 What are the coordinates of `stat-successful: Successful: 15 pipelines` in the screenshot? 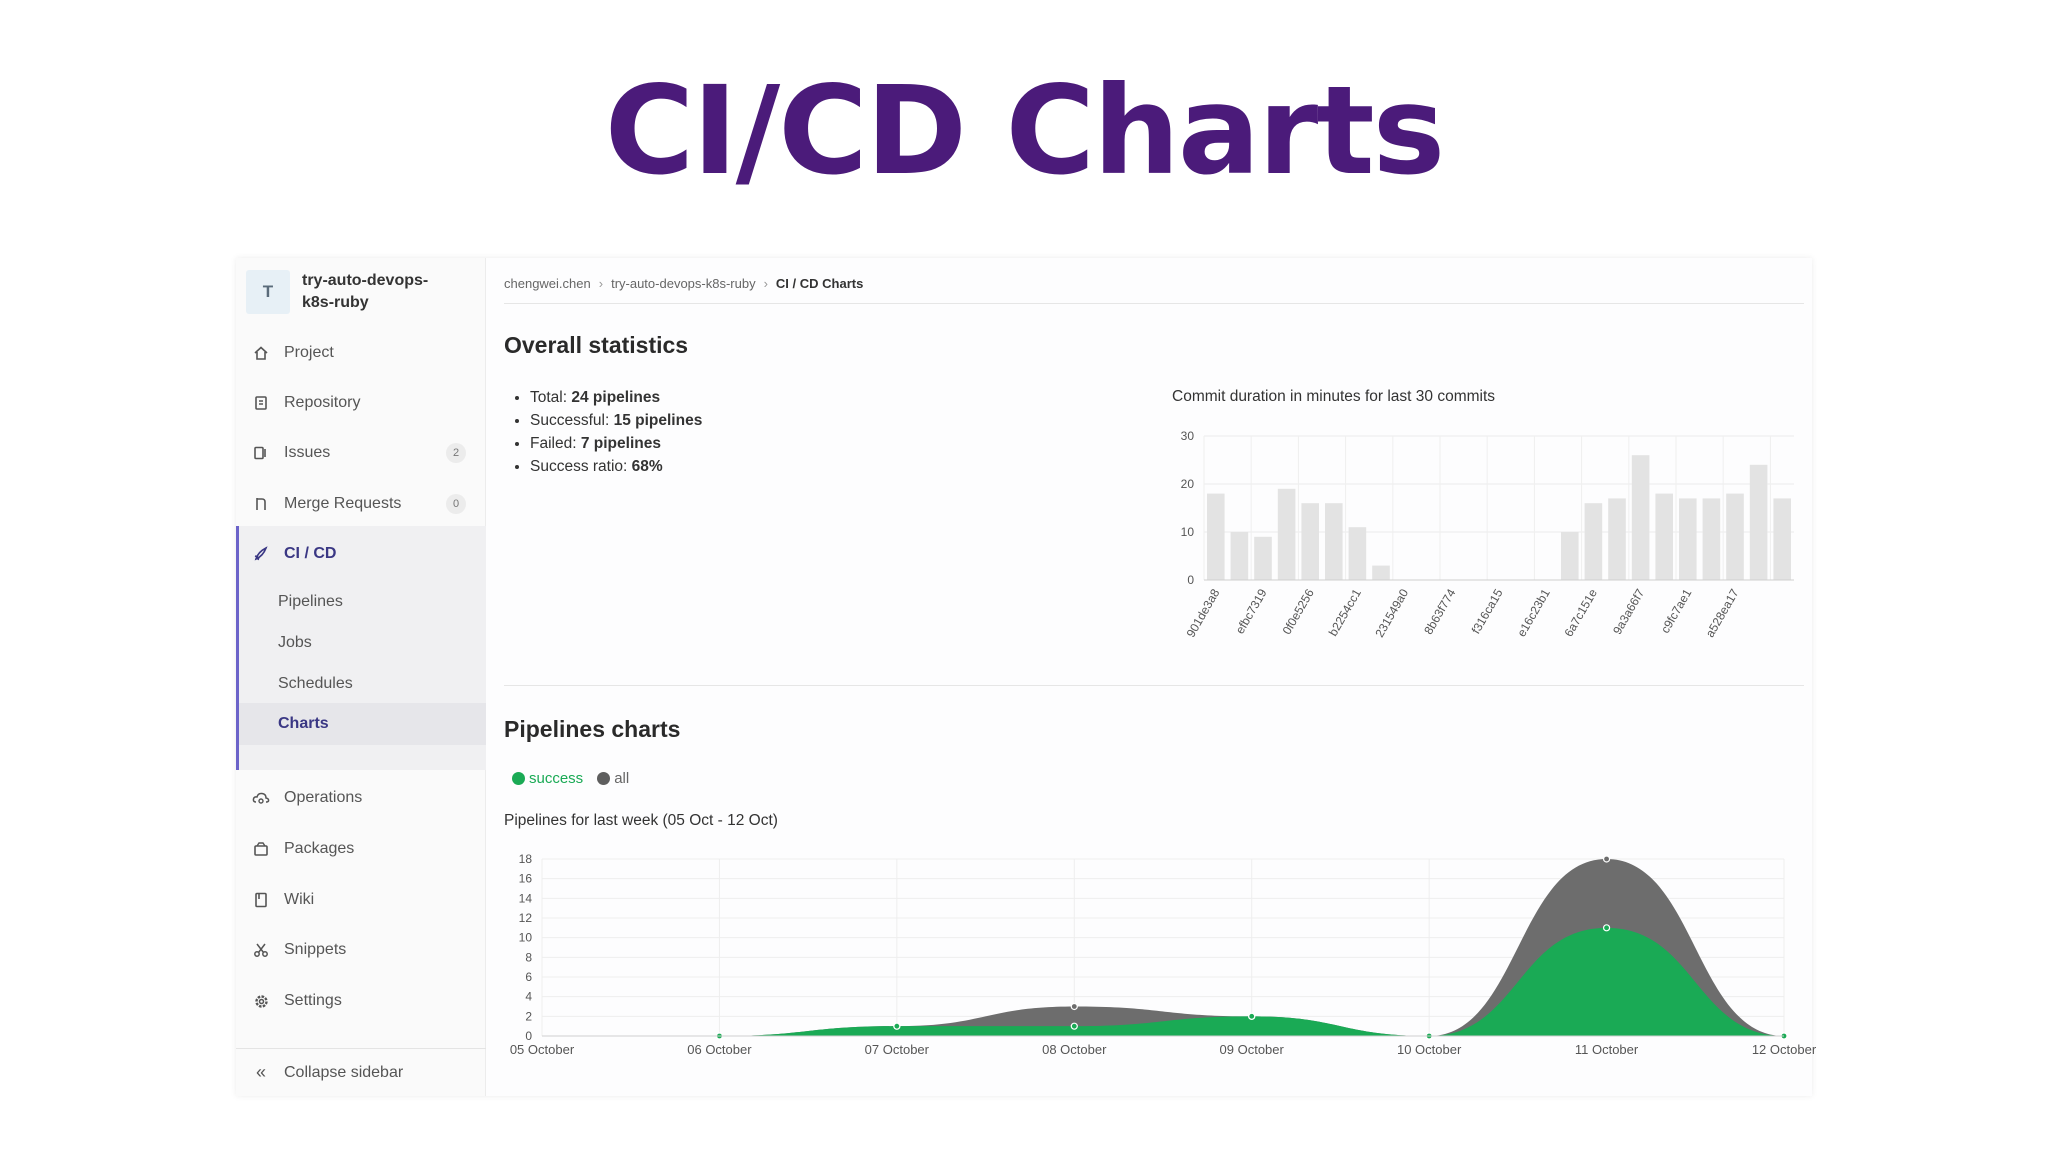 It's located at (616, 420).